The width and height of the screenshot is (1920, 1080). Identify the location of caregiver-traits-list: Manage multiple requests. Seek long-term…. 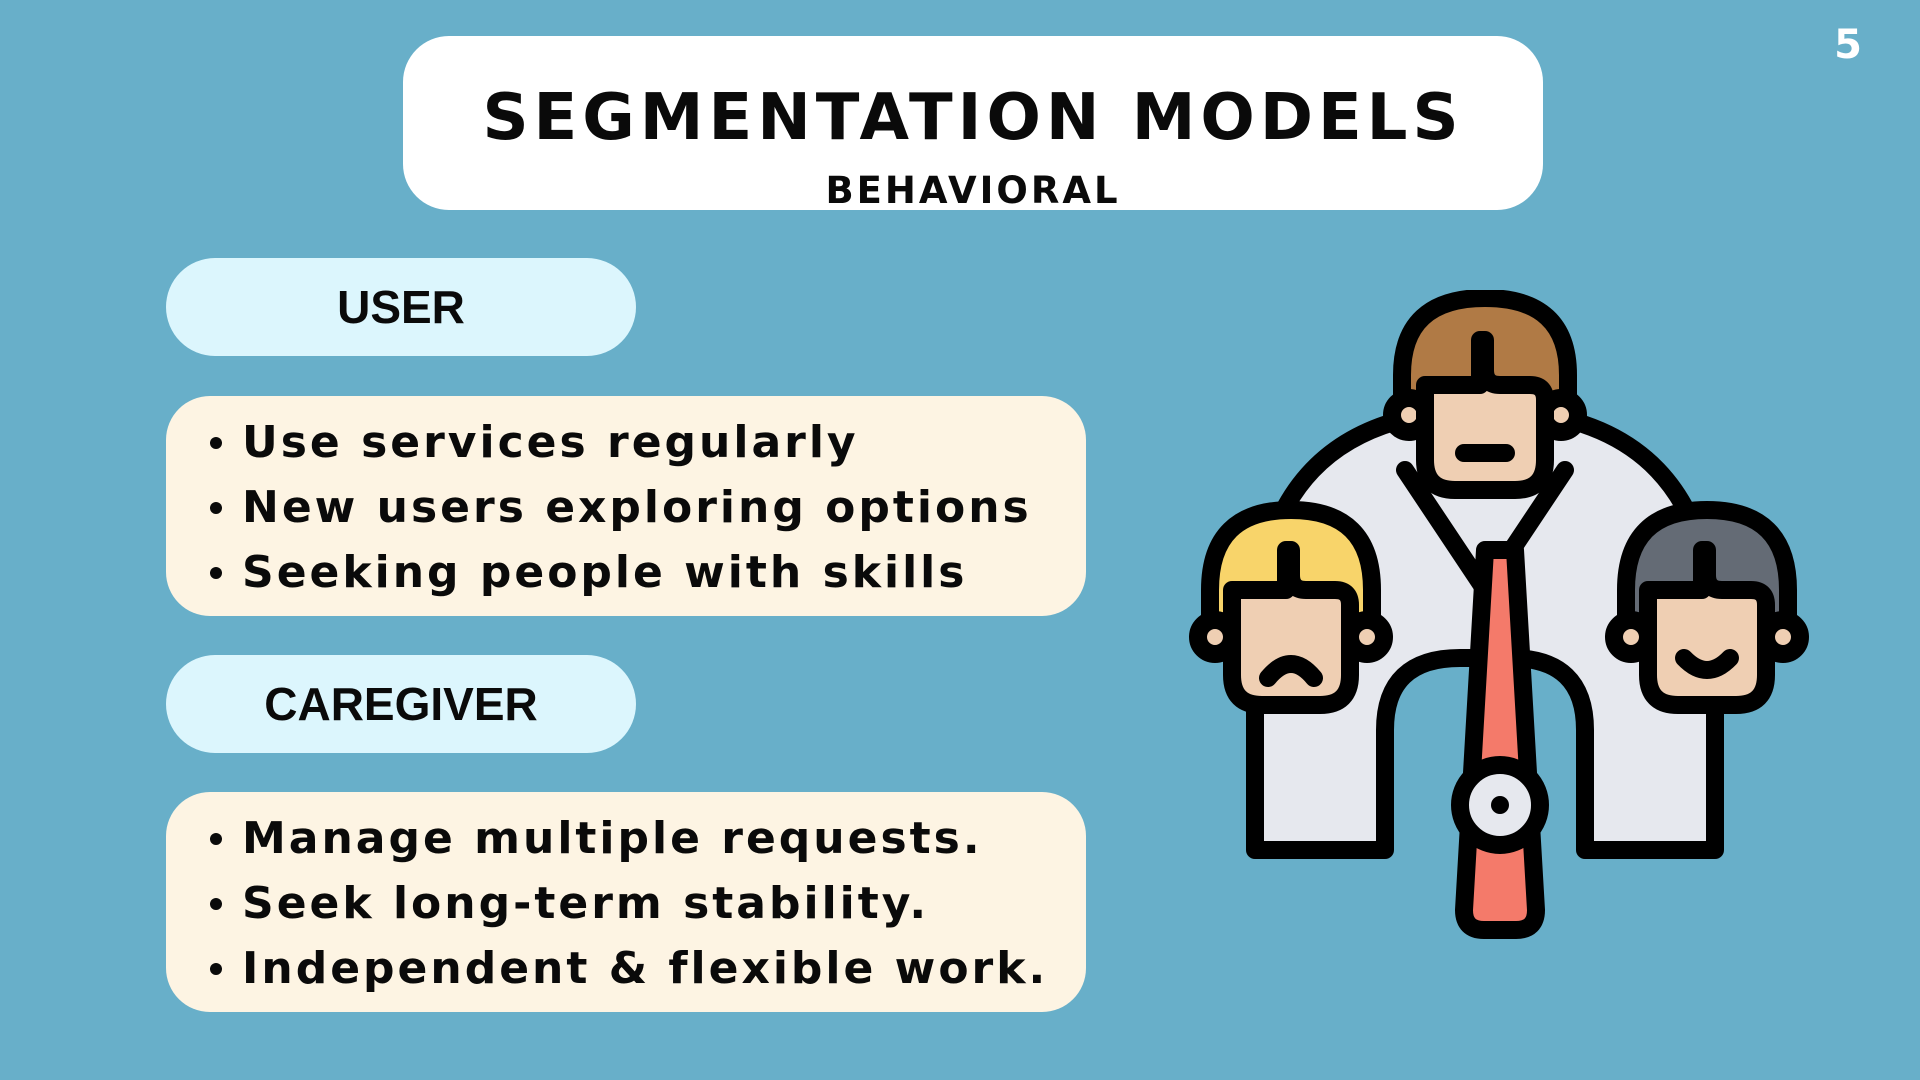
(648, 903).